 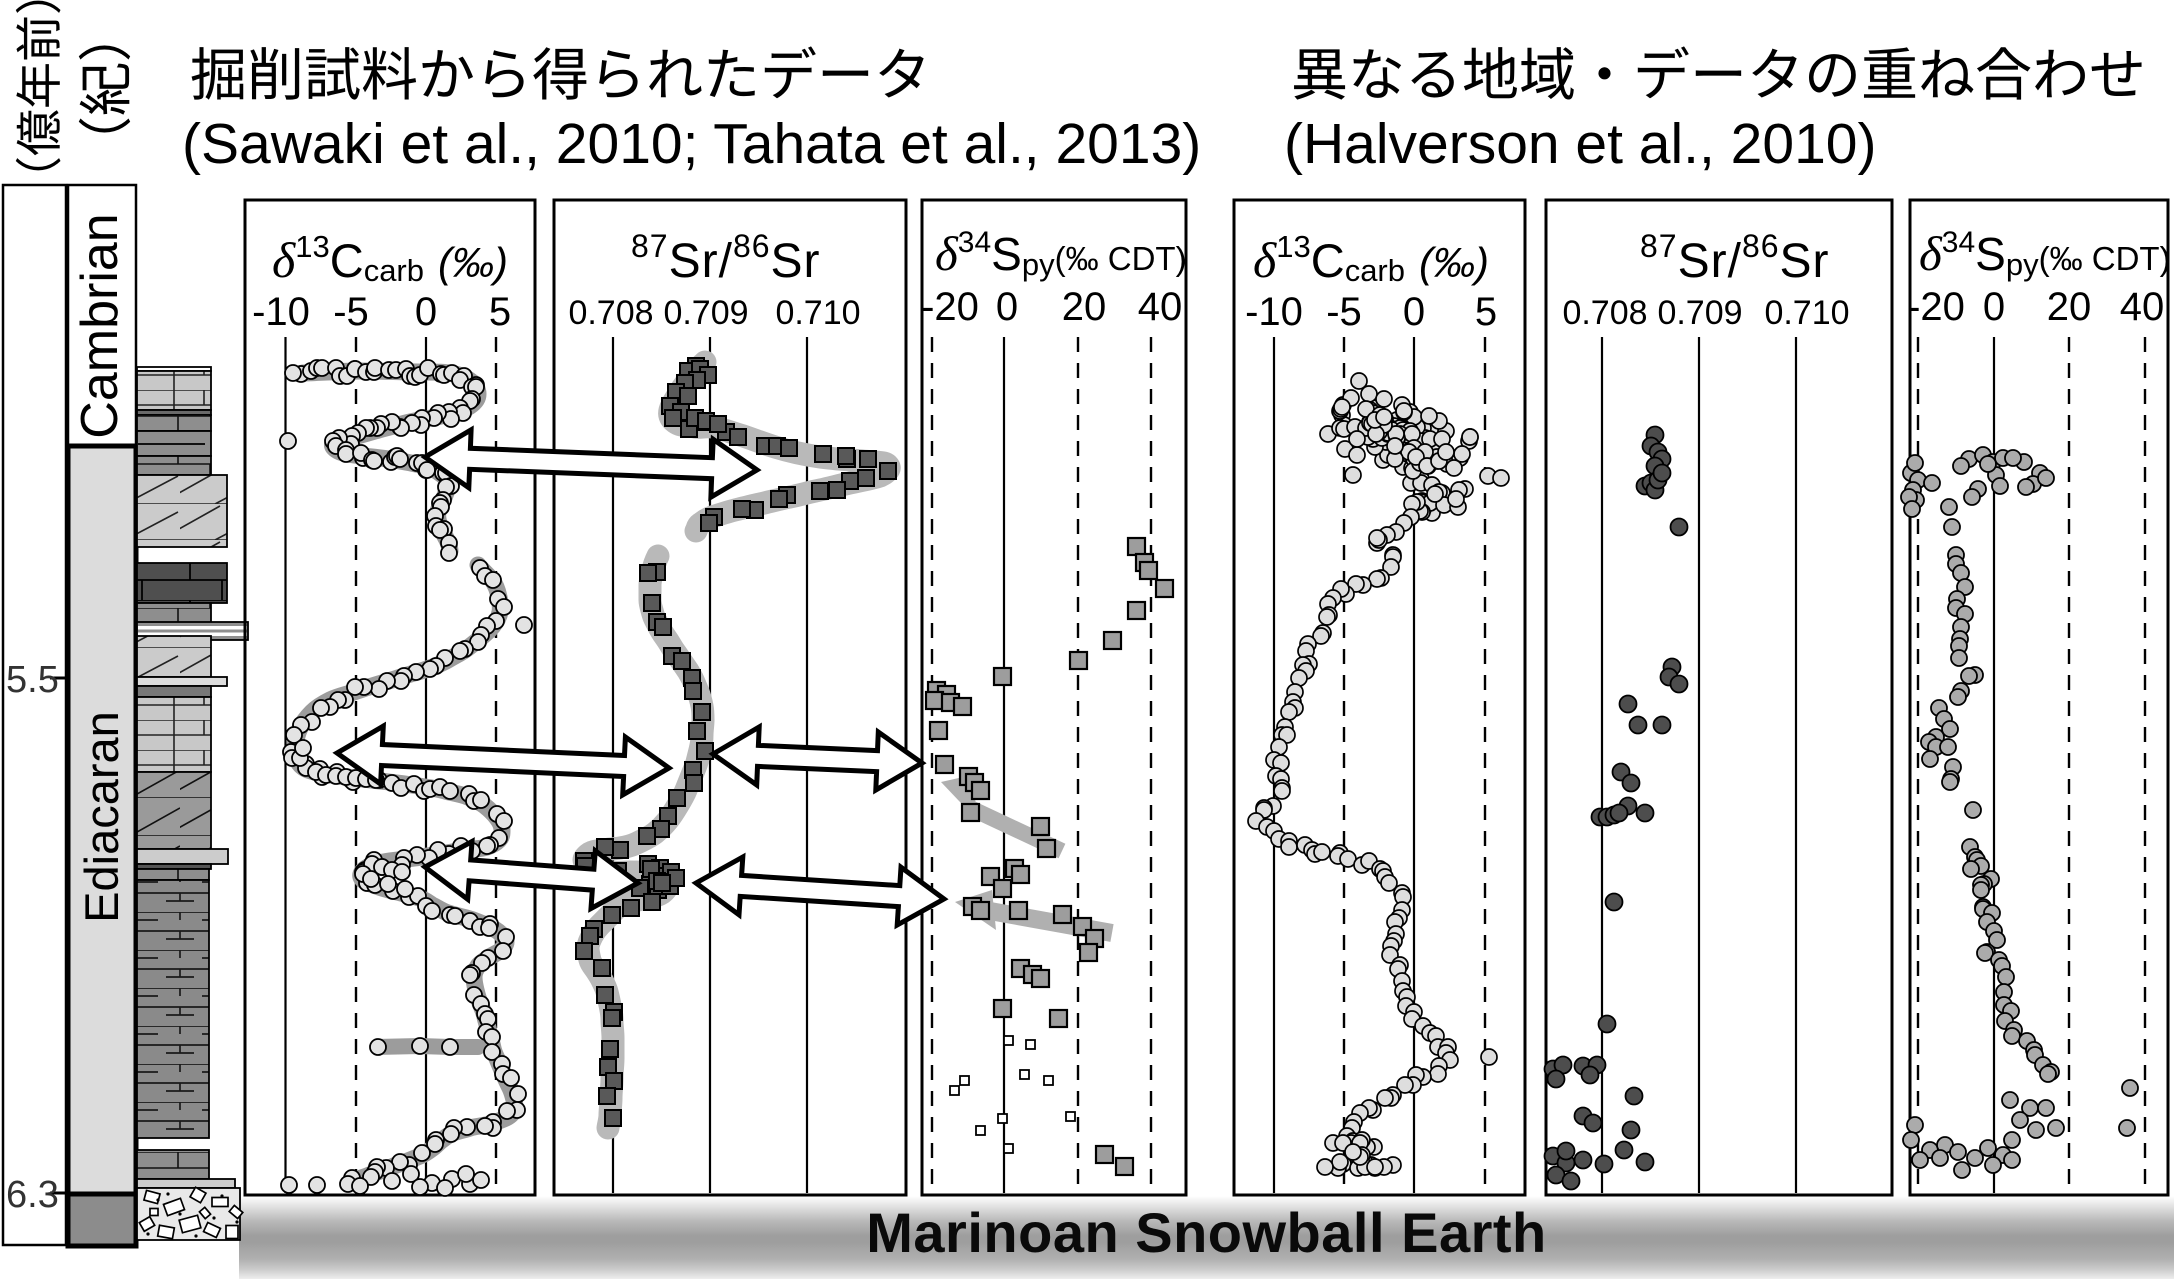 I want to click on svg-text: Cambrian, so click(x=100, y=325).